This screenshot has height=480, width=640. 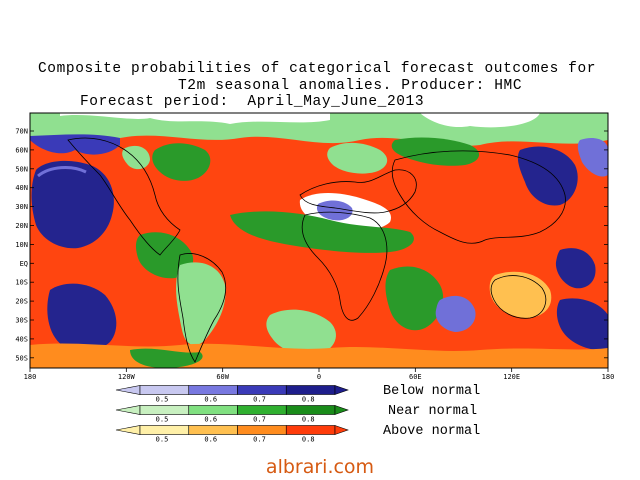 I want to click on title-line-3: Forecast period: April_May_June_2013, so click(x=252, y=102).